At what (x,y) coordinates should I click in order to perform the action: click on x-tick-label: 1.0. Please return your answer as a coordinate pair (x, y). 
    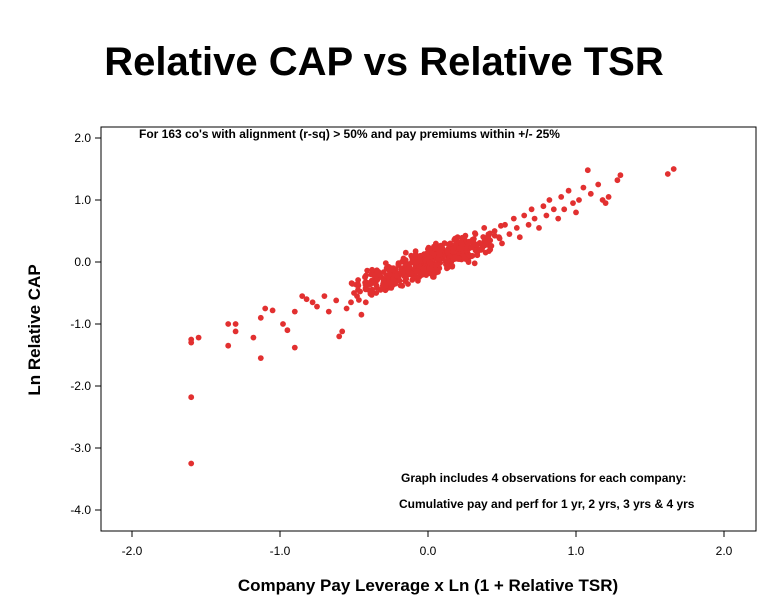
    Looking at the image, I should click on (576, 551).